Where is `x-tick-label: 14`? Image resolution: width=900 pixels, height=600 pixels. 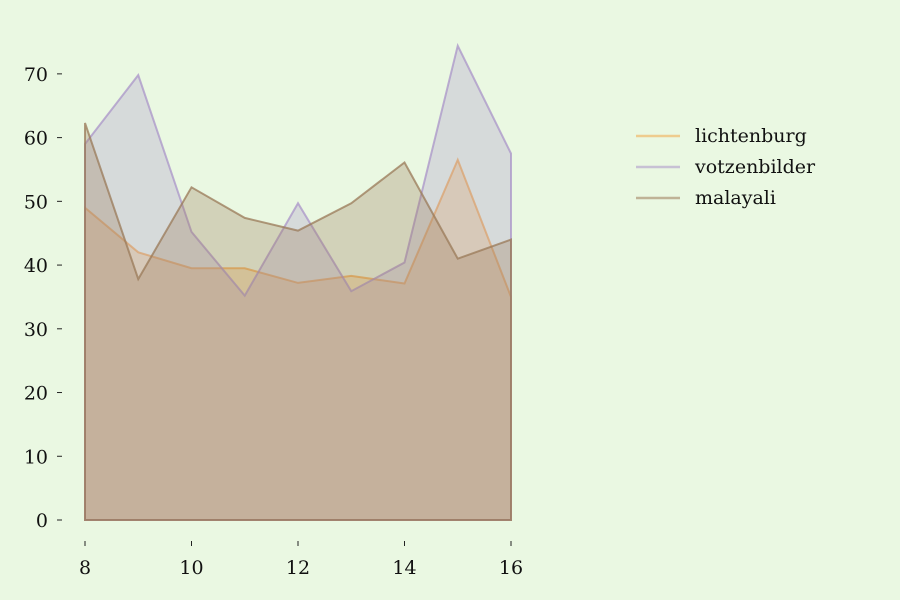 x-tick-label: 14 is located at coordinates (404, 568).